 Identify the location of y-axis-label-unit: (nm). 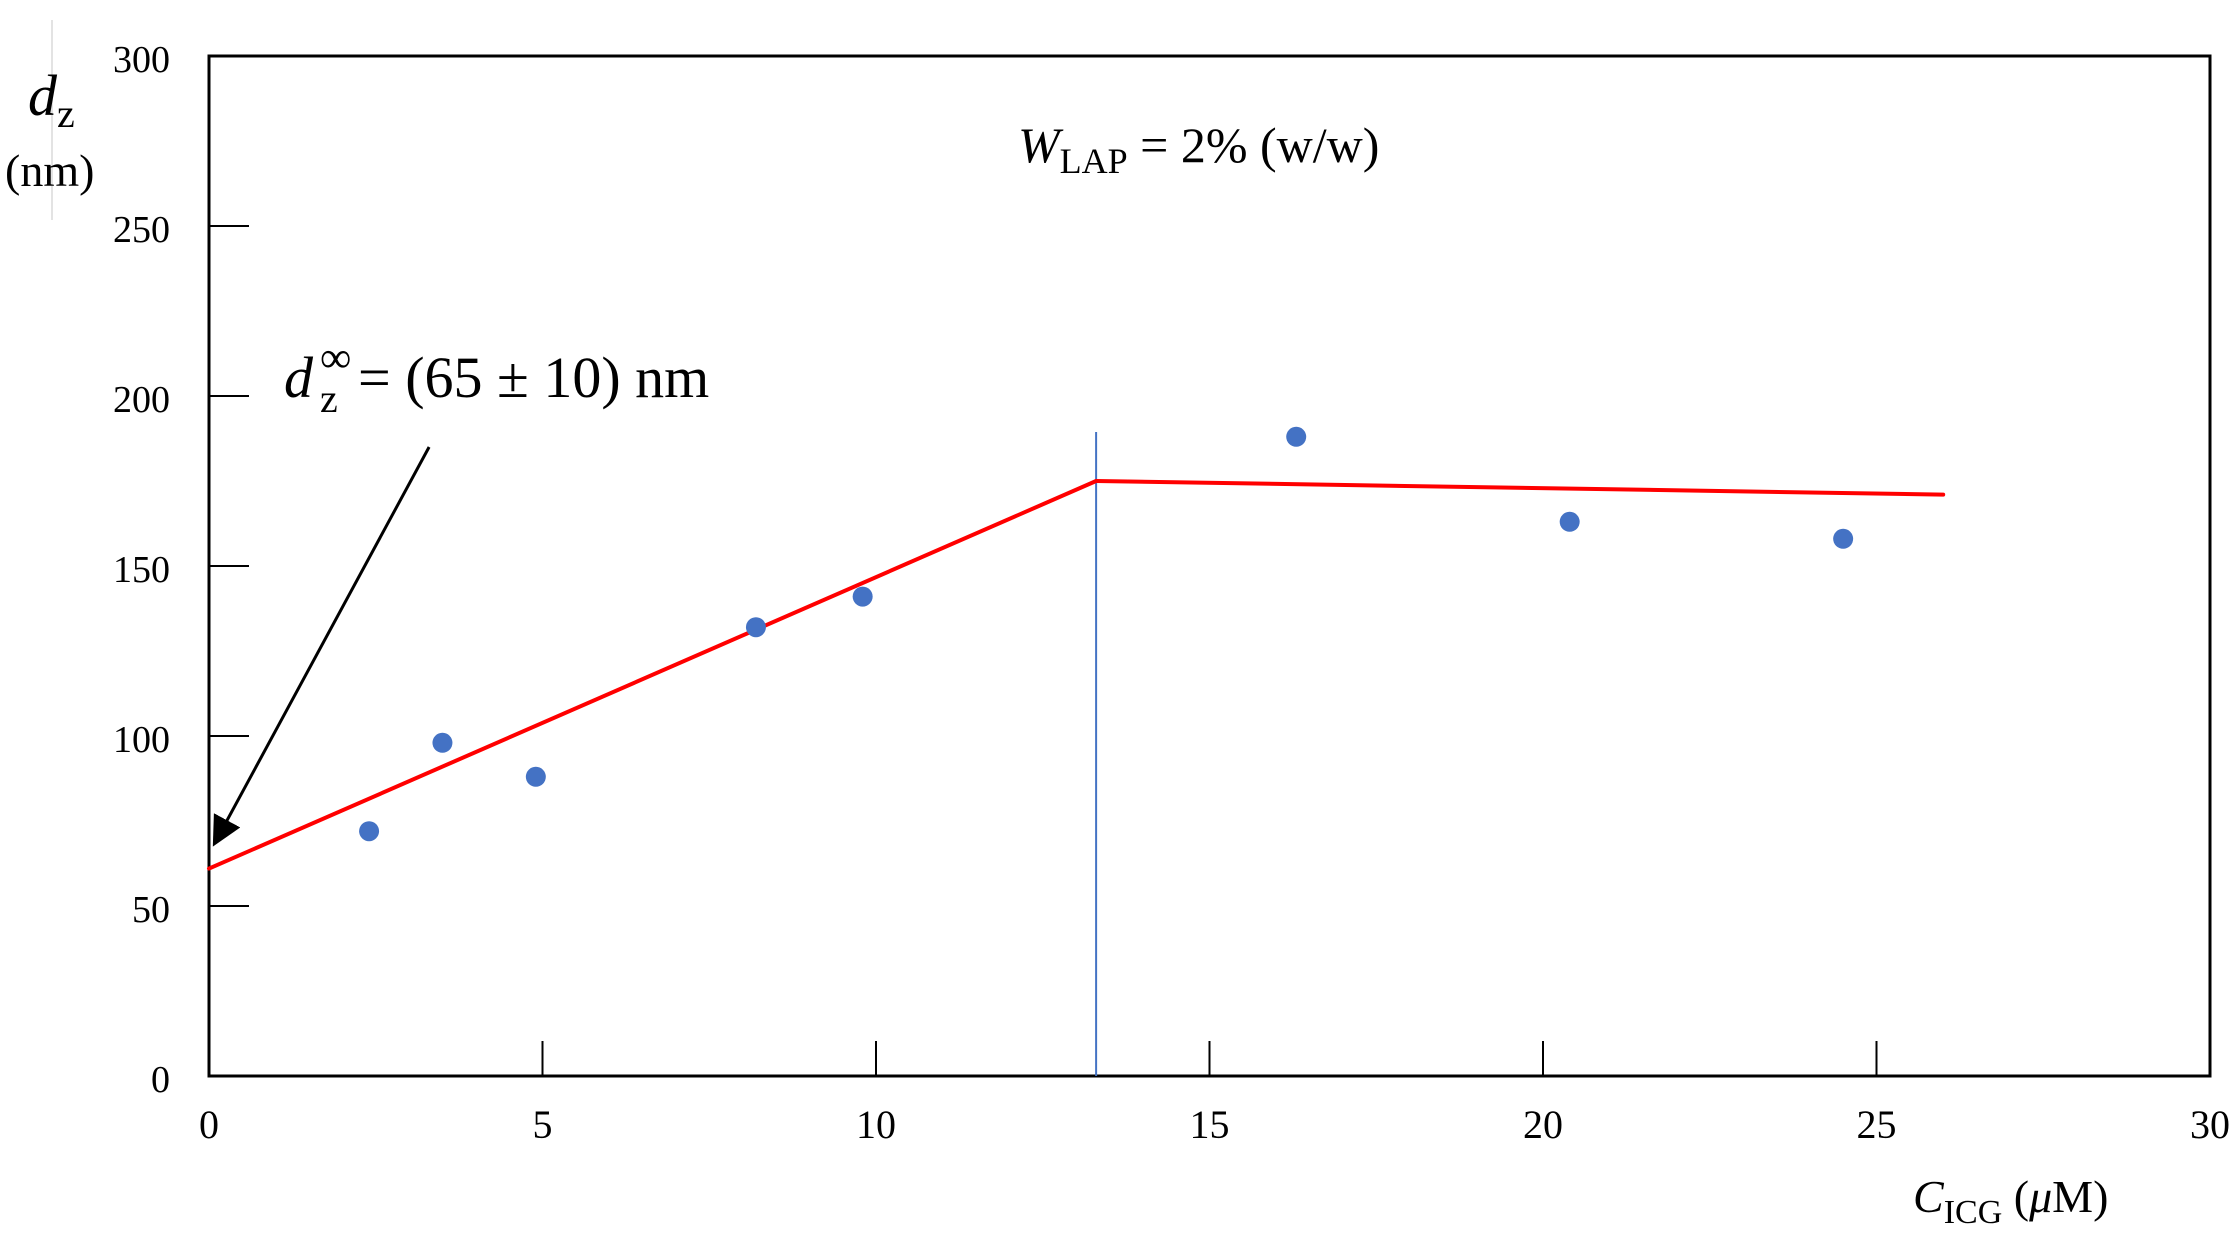
(49, 170).